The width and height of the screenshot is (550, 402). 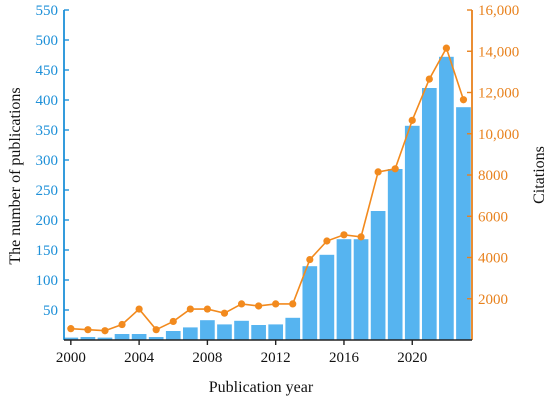 I want to click on y2-tick-label: 6000, so click(x=493, y=217).